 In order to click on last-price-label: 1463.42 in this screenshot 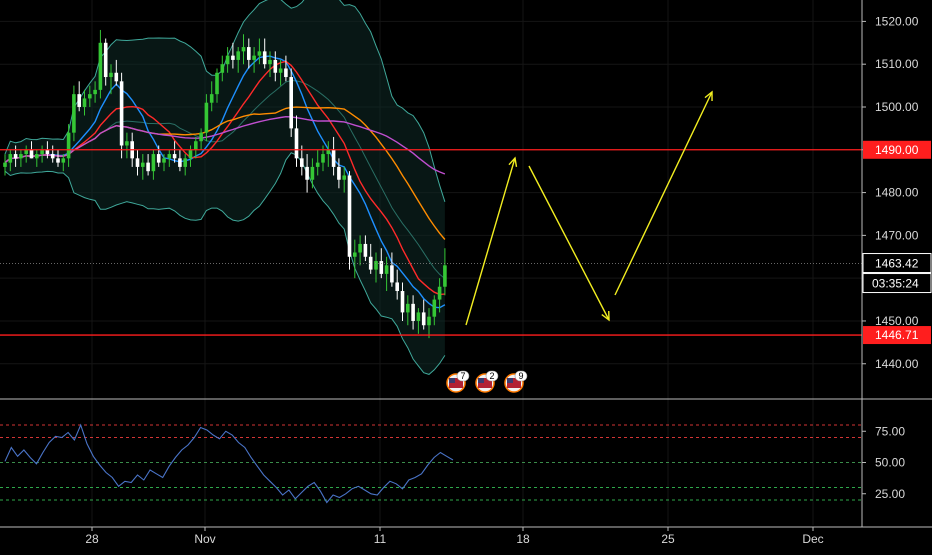, I will do `click(897, 264)`.